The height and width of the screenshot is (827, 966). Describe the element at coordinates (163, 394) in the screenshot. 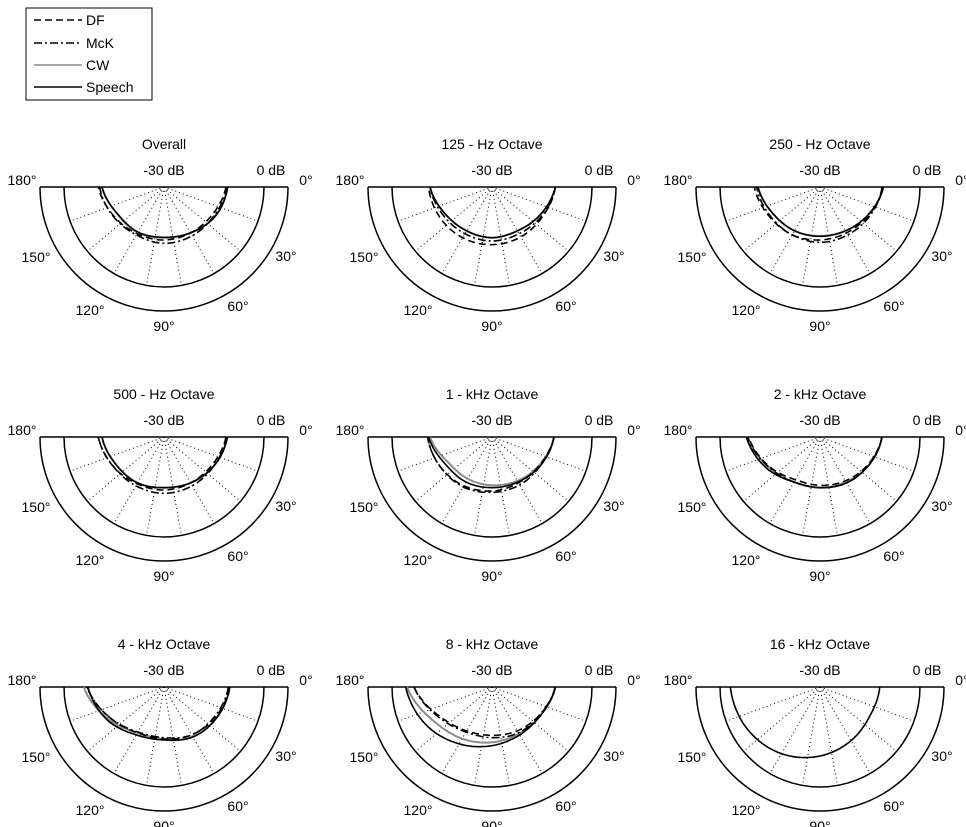

I see `panel-title: 500 - Hz Octave` at that location.